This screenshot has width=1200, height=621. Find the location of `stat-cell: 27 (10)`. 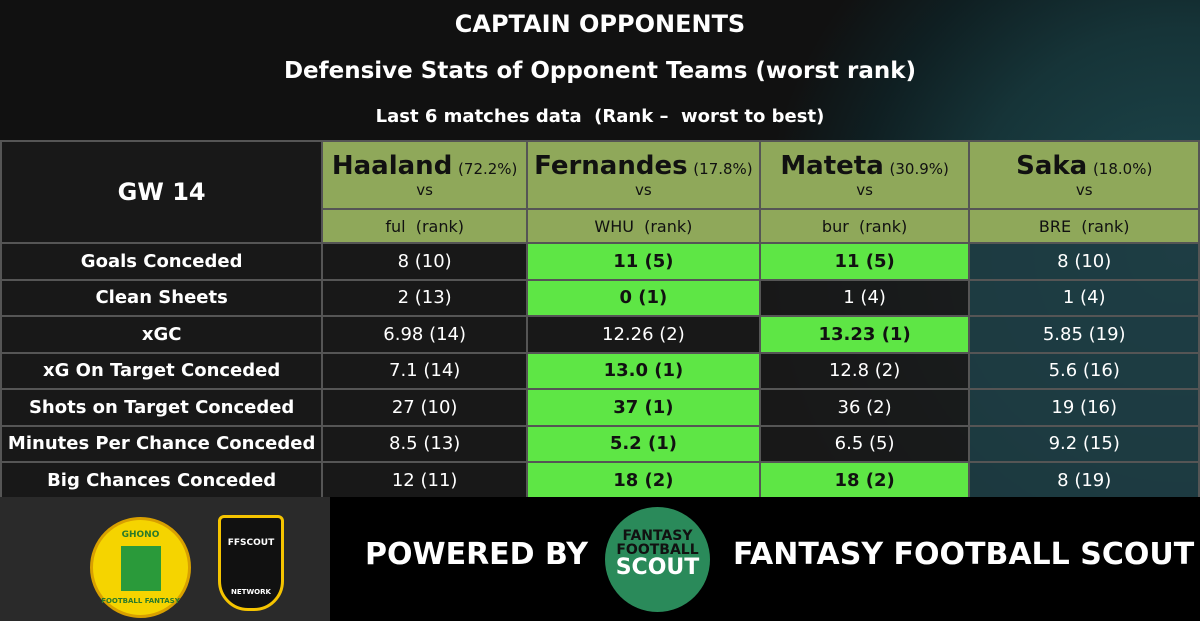

stat-cell: 27 (10) is located at coordinates (425, 407).